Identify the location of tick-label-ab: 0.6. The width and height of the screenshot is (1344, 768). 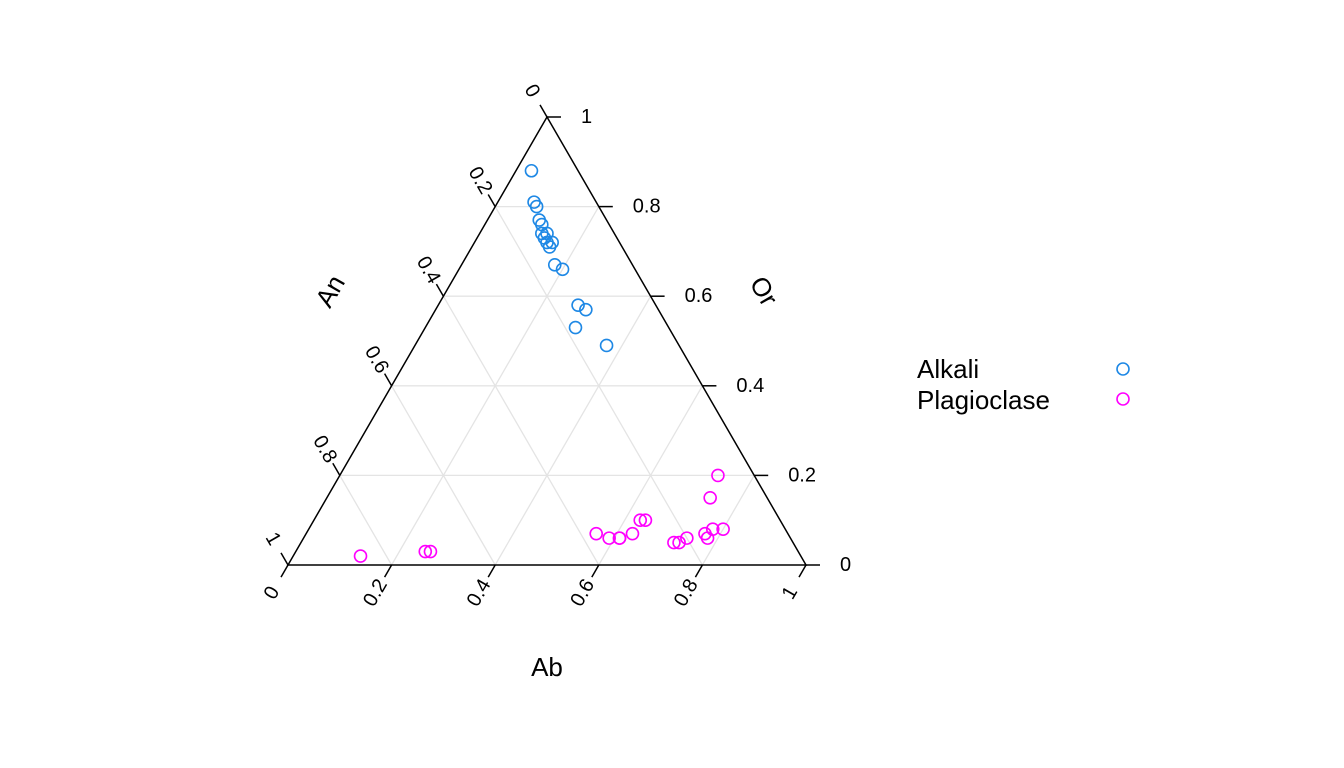
(582, 592).